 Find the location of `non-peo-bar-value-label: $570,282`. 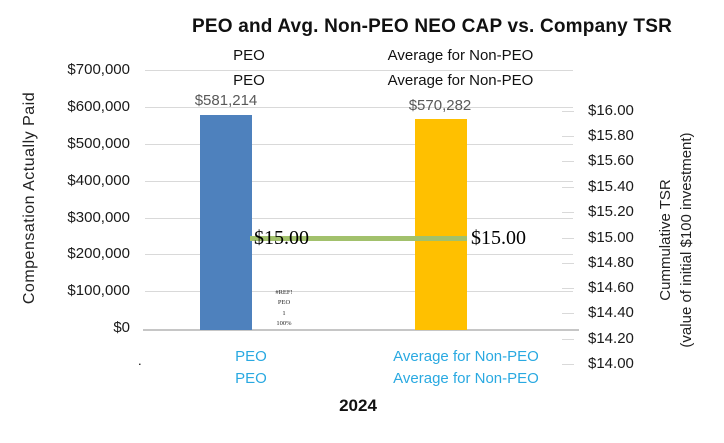

non-peo-bar-value-label: $570,282 is located at coordinates (440, 105).